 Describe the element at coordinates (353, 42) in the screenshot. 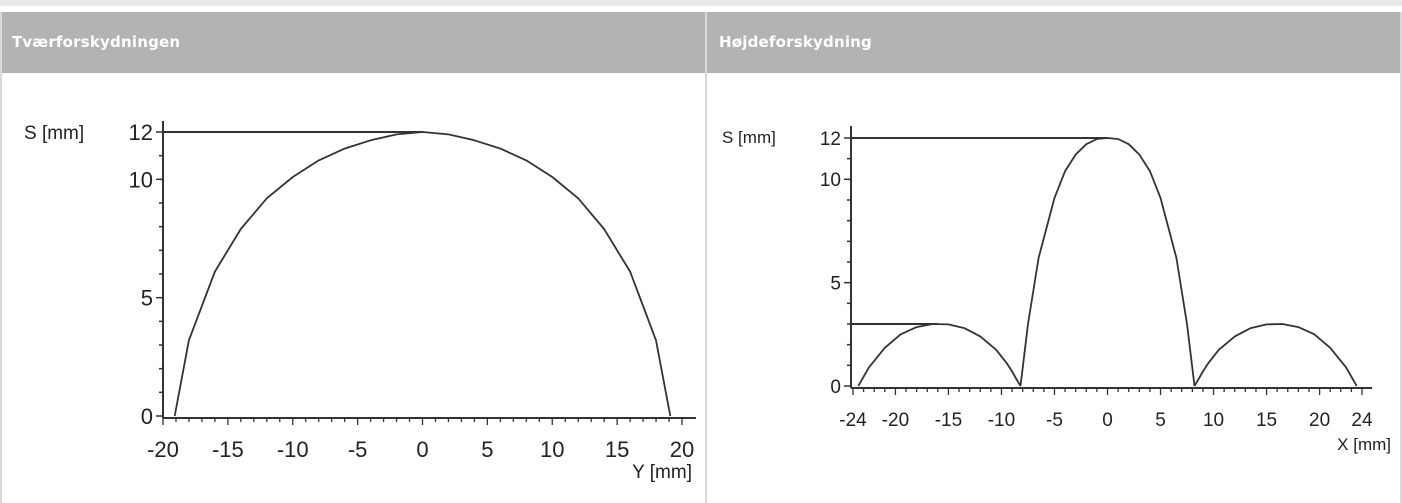

I see `panel-title: Tværforskydningen` at that location.